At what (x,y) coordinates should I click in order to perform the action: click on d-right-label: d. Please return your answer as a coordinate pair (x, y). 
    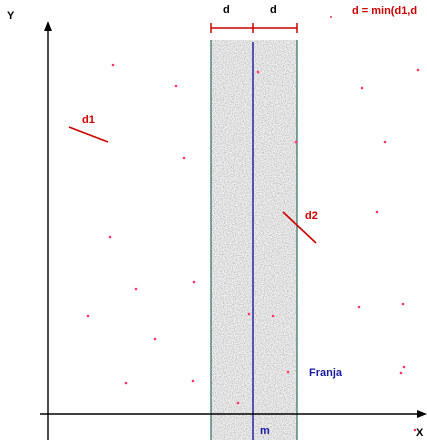
    Looking at the image, I should click on (273, 10).